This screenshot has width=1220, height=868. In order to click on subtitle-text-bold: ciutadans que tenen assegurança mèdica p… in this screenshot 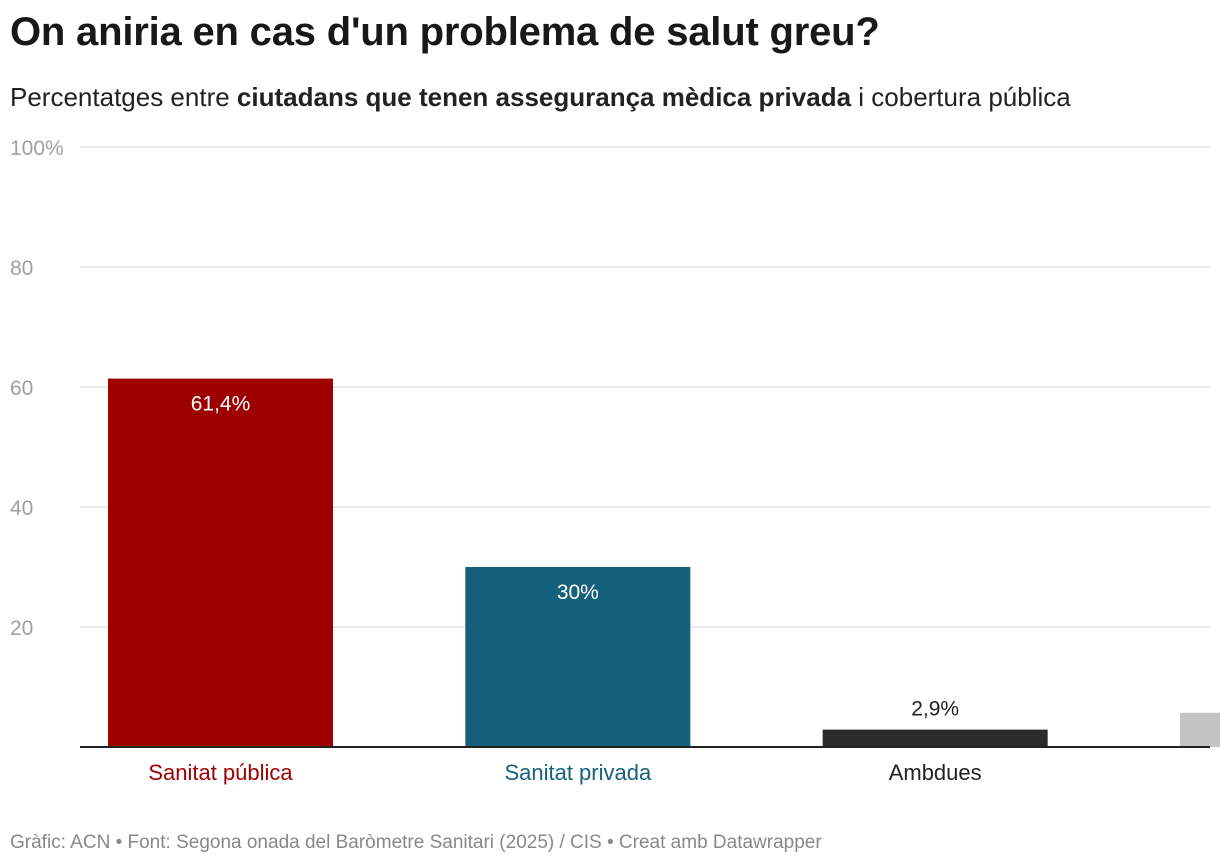, I will do `click(544, 97)`.